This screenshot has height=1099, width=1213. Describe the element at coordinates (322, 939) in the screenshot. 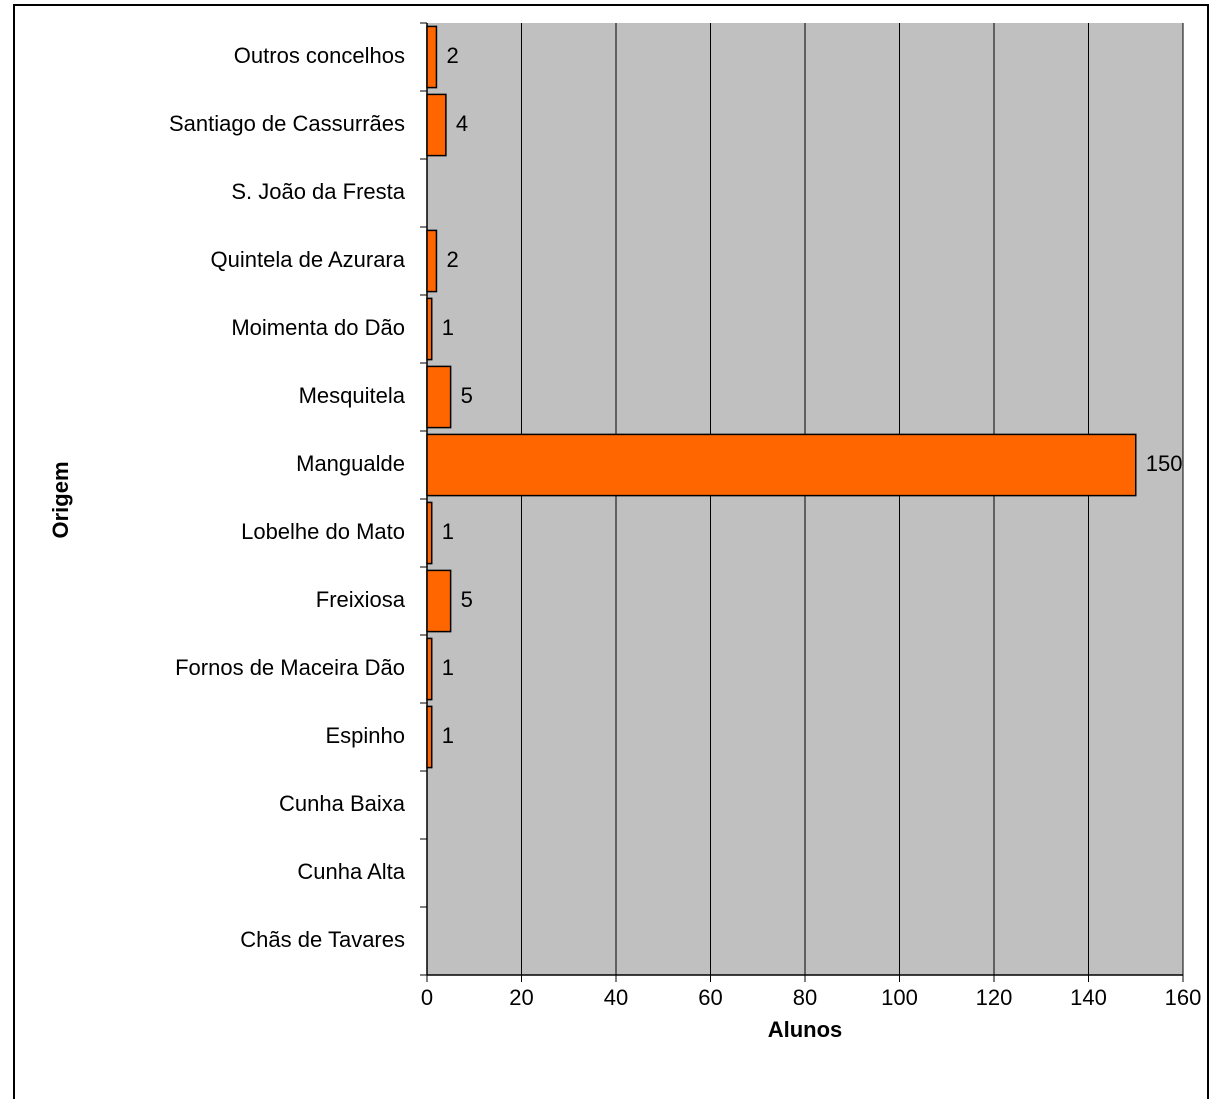

I see `y-tick-label: Chãs de Tavares` at that location.